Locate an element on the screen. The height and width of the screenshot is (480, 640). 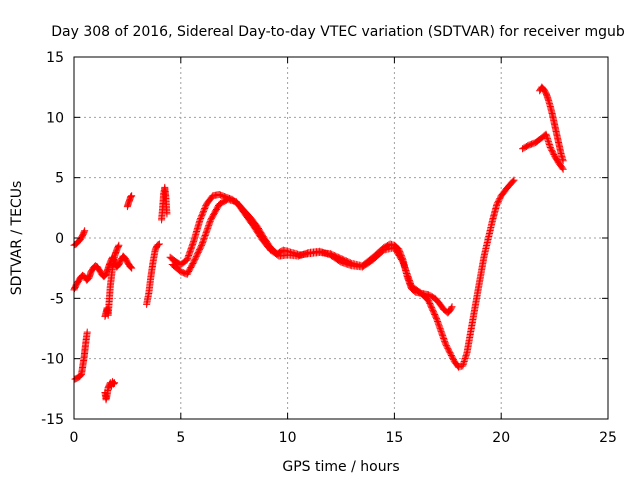
x-tick-label: 5 is located at coordinates (180, 438).